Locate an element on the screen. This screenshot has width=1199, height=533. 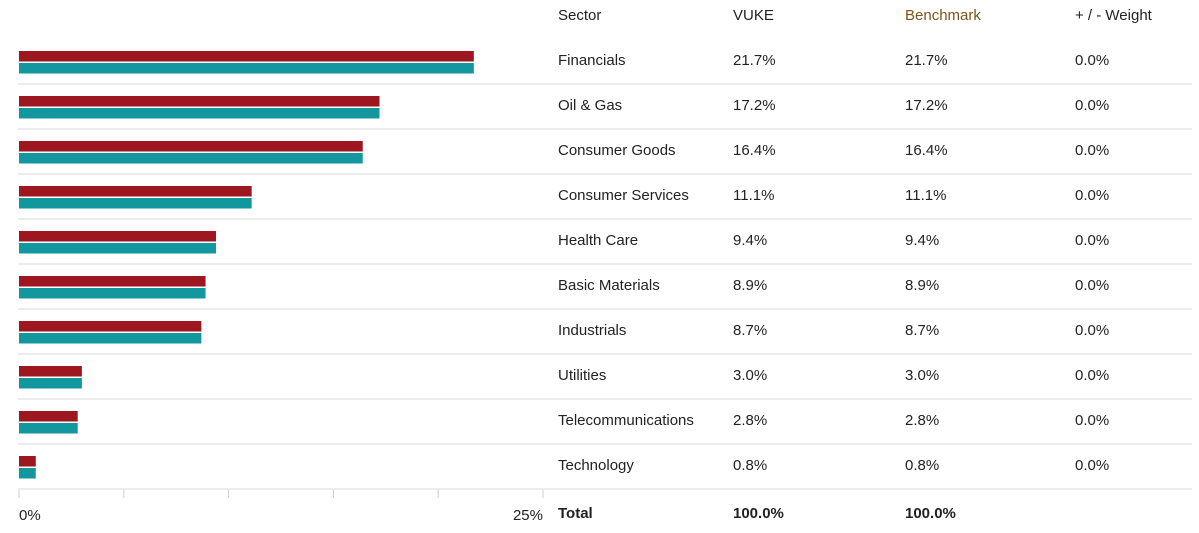
x-tick-label: 0% is located at coordinates (30, 515).